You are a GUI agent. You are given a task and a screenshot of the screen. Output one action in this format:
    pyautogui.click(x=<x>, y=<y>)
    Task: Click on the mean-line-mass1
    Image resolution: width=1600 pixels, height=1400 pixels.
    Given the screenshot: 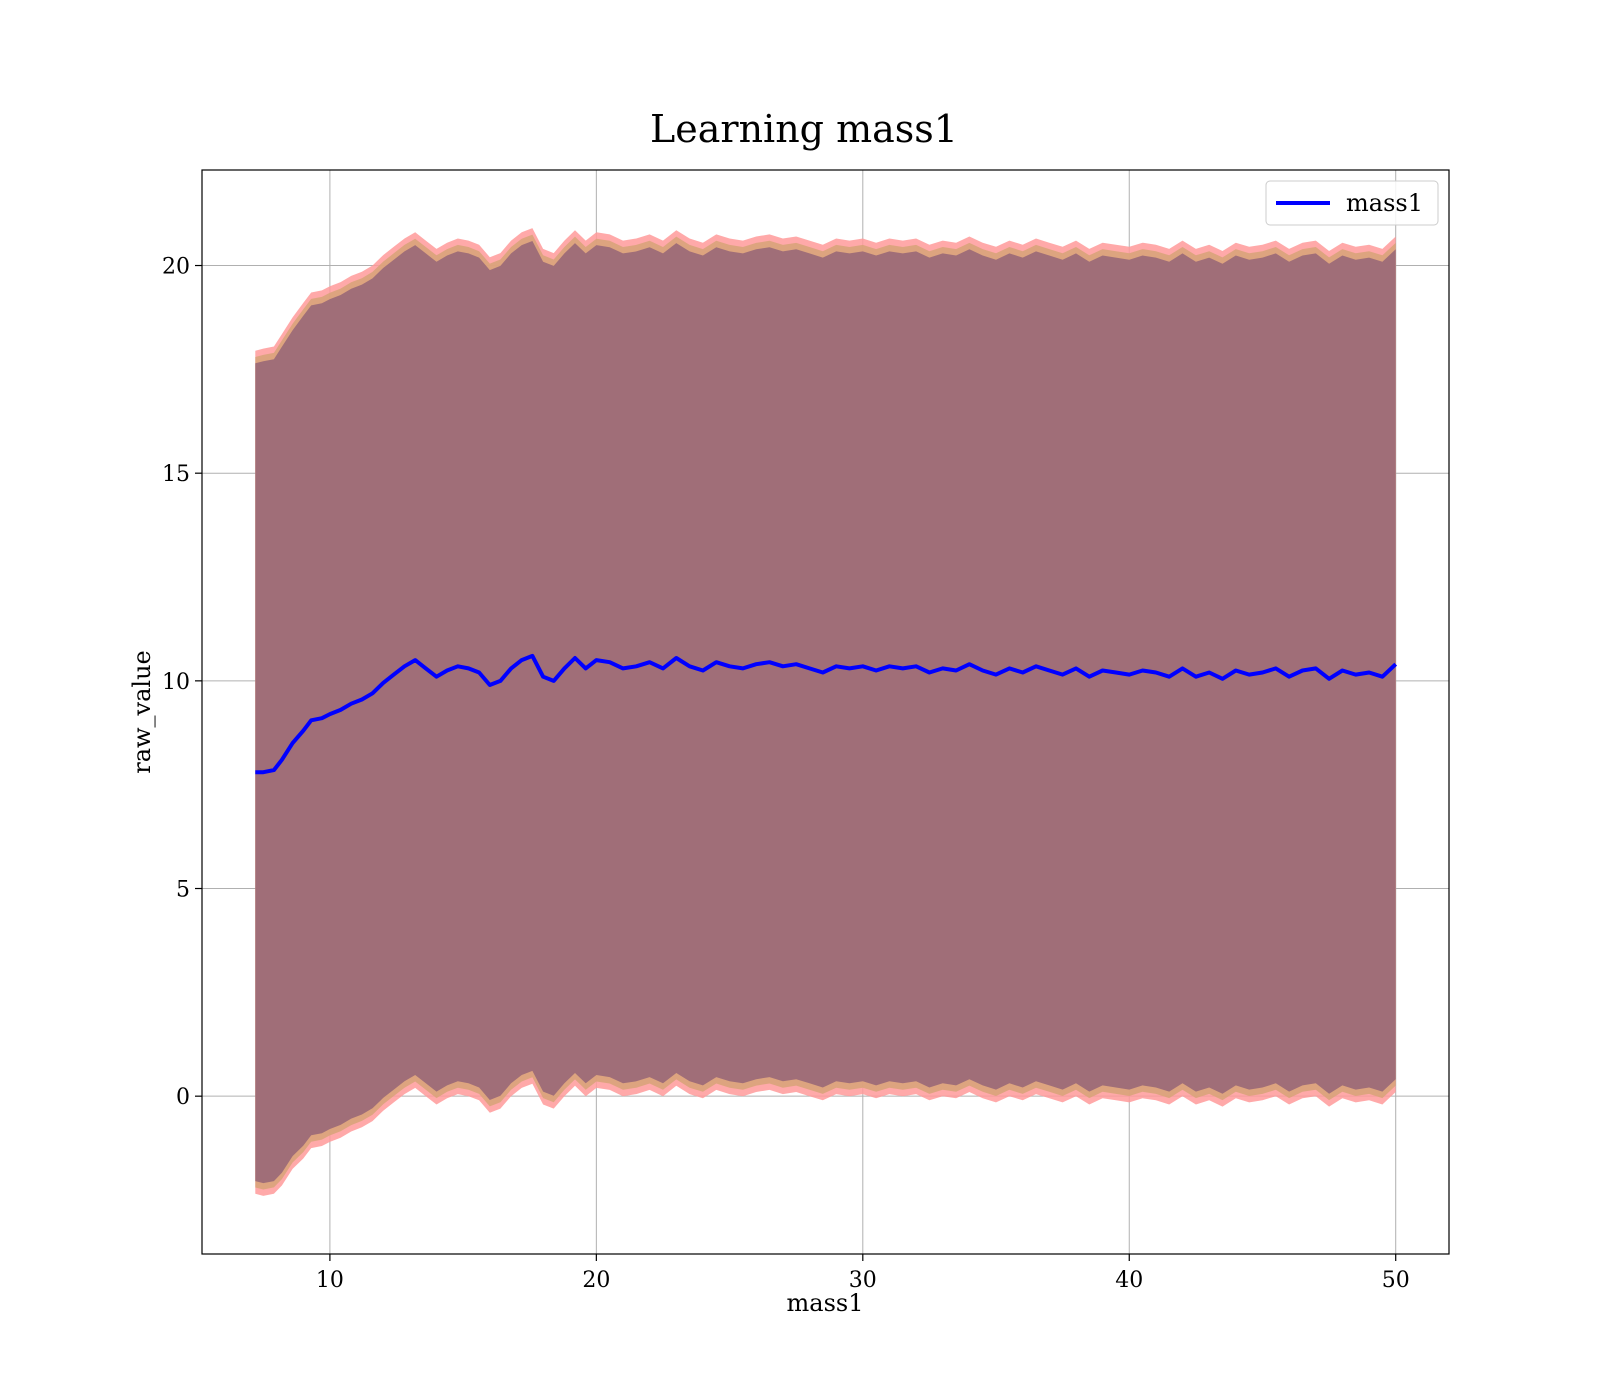 What is the action you would take?
    pyautogui.click(x=826, y=714)
    